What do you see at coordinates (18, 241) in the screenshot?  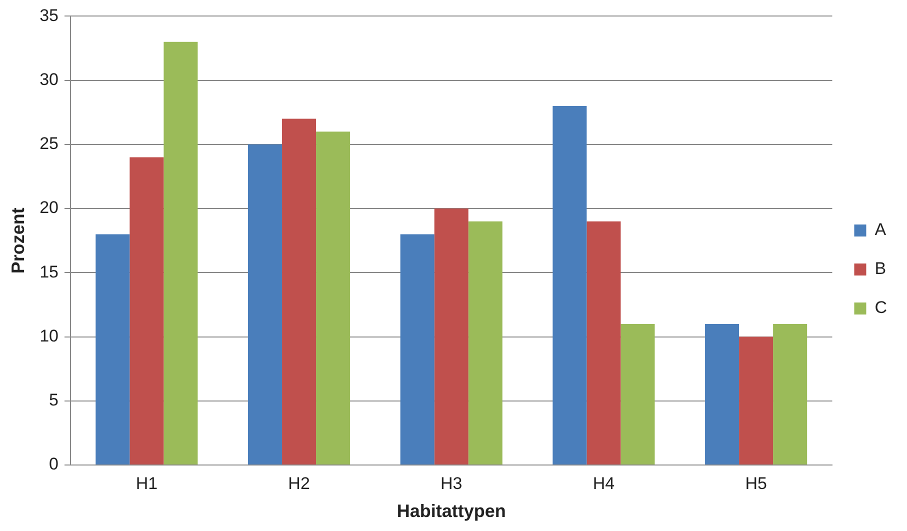 I see `y-axis-title: Prozent` at bounding box center [18, 241].